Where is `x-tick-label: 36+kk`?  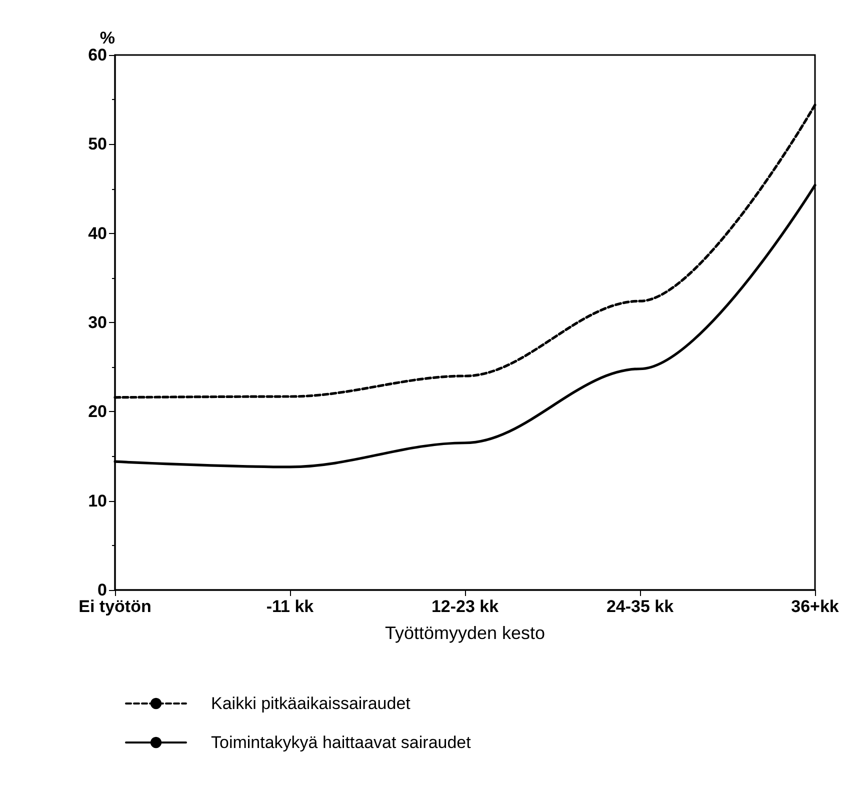
x-tick-label: 36+kk is located at coordinates (815, 606).